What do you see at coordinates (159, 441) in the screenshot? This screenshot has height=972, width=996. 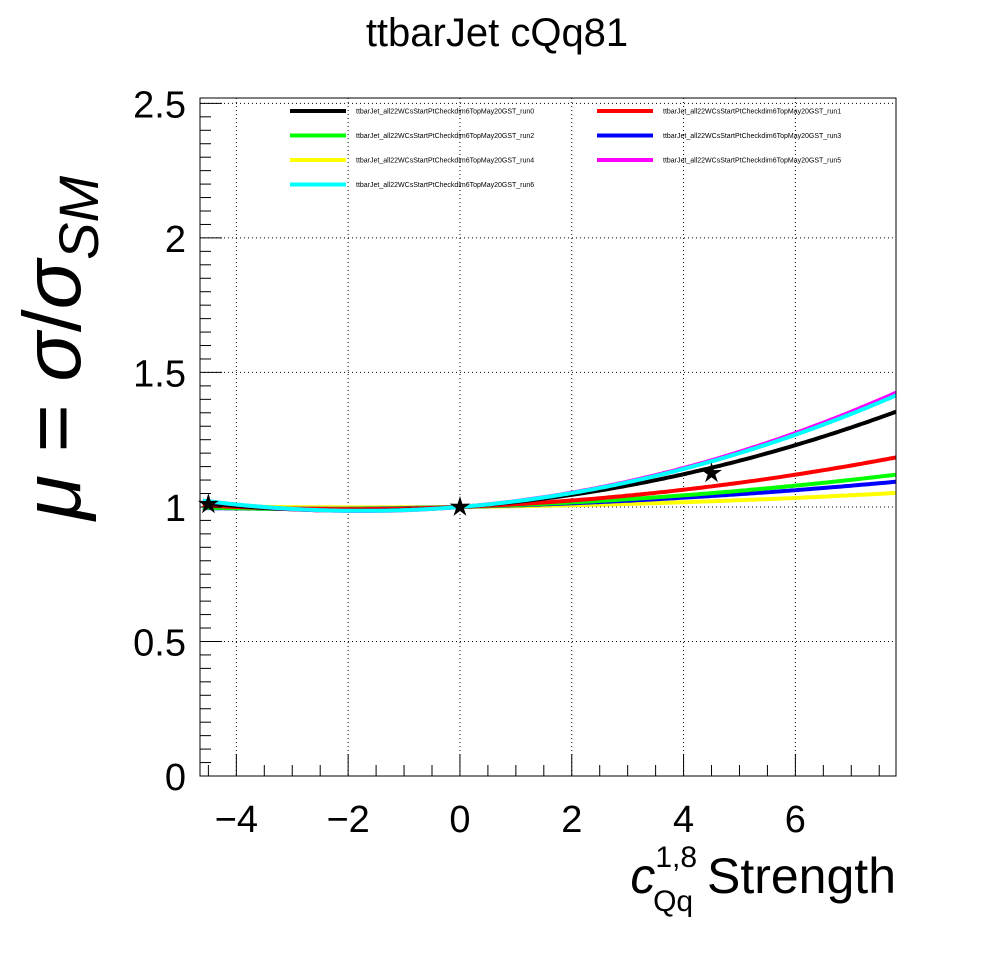 I see `y-tick-labels: 0 0.5 1 1.5 2 2.5` at bounding box center [159, 441].